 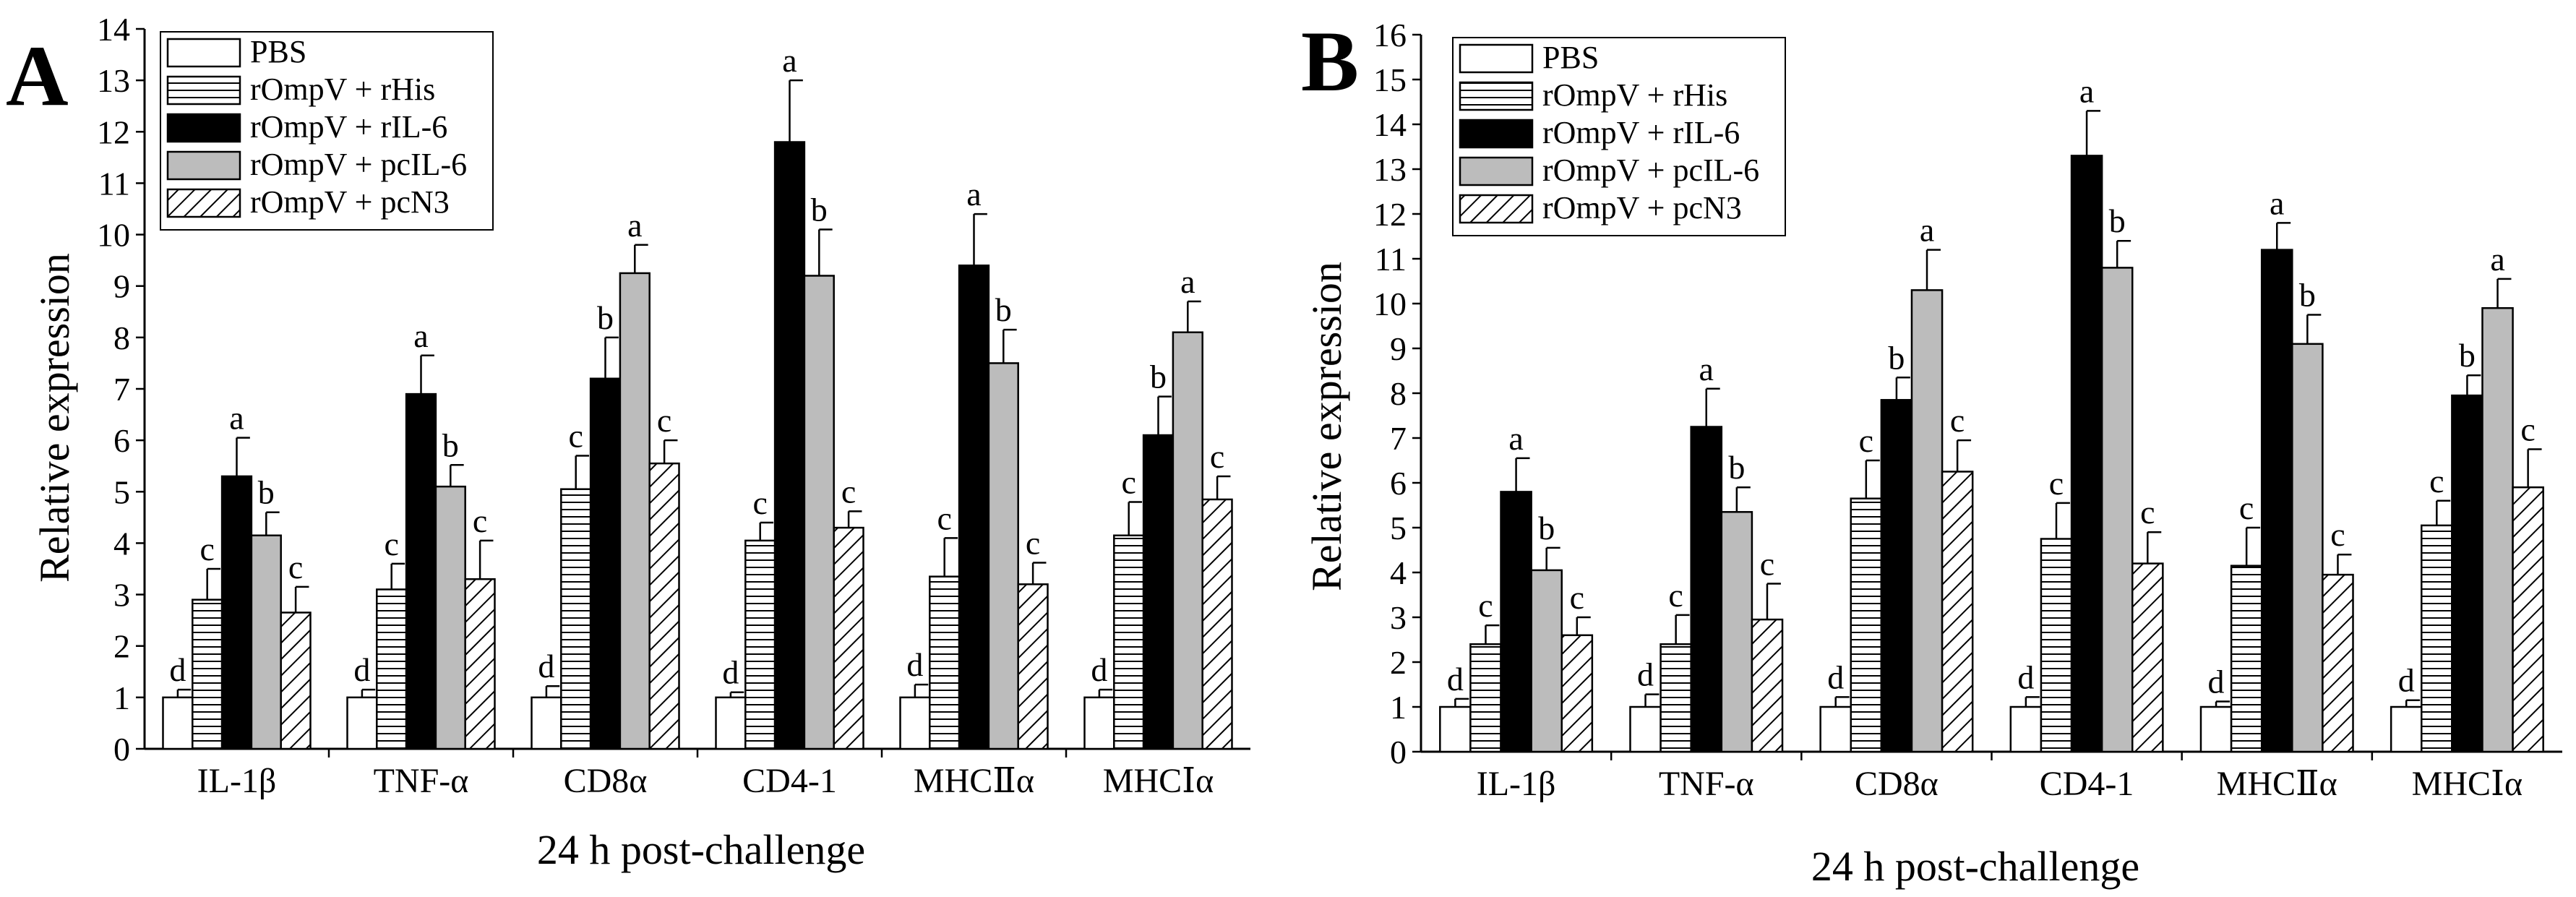 What do you see at coordinates (1456, 679) in the screenshot?
I see `sig-letter-b-il1b-pbs: d` at bounding box center [1456, 679].